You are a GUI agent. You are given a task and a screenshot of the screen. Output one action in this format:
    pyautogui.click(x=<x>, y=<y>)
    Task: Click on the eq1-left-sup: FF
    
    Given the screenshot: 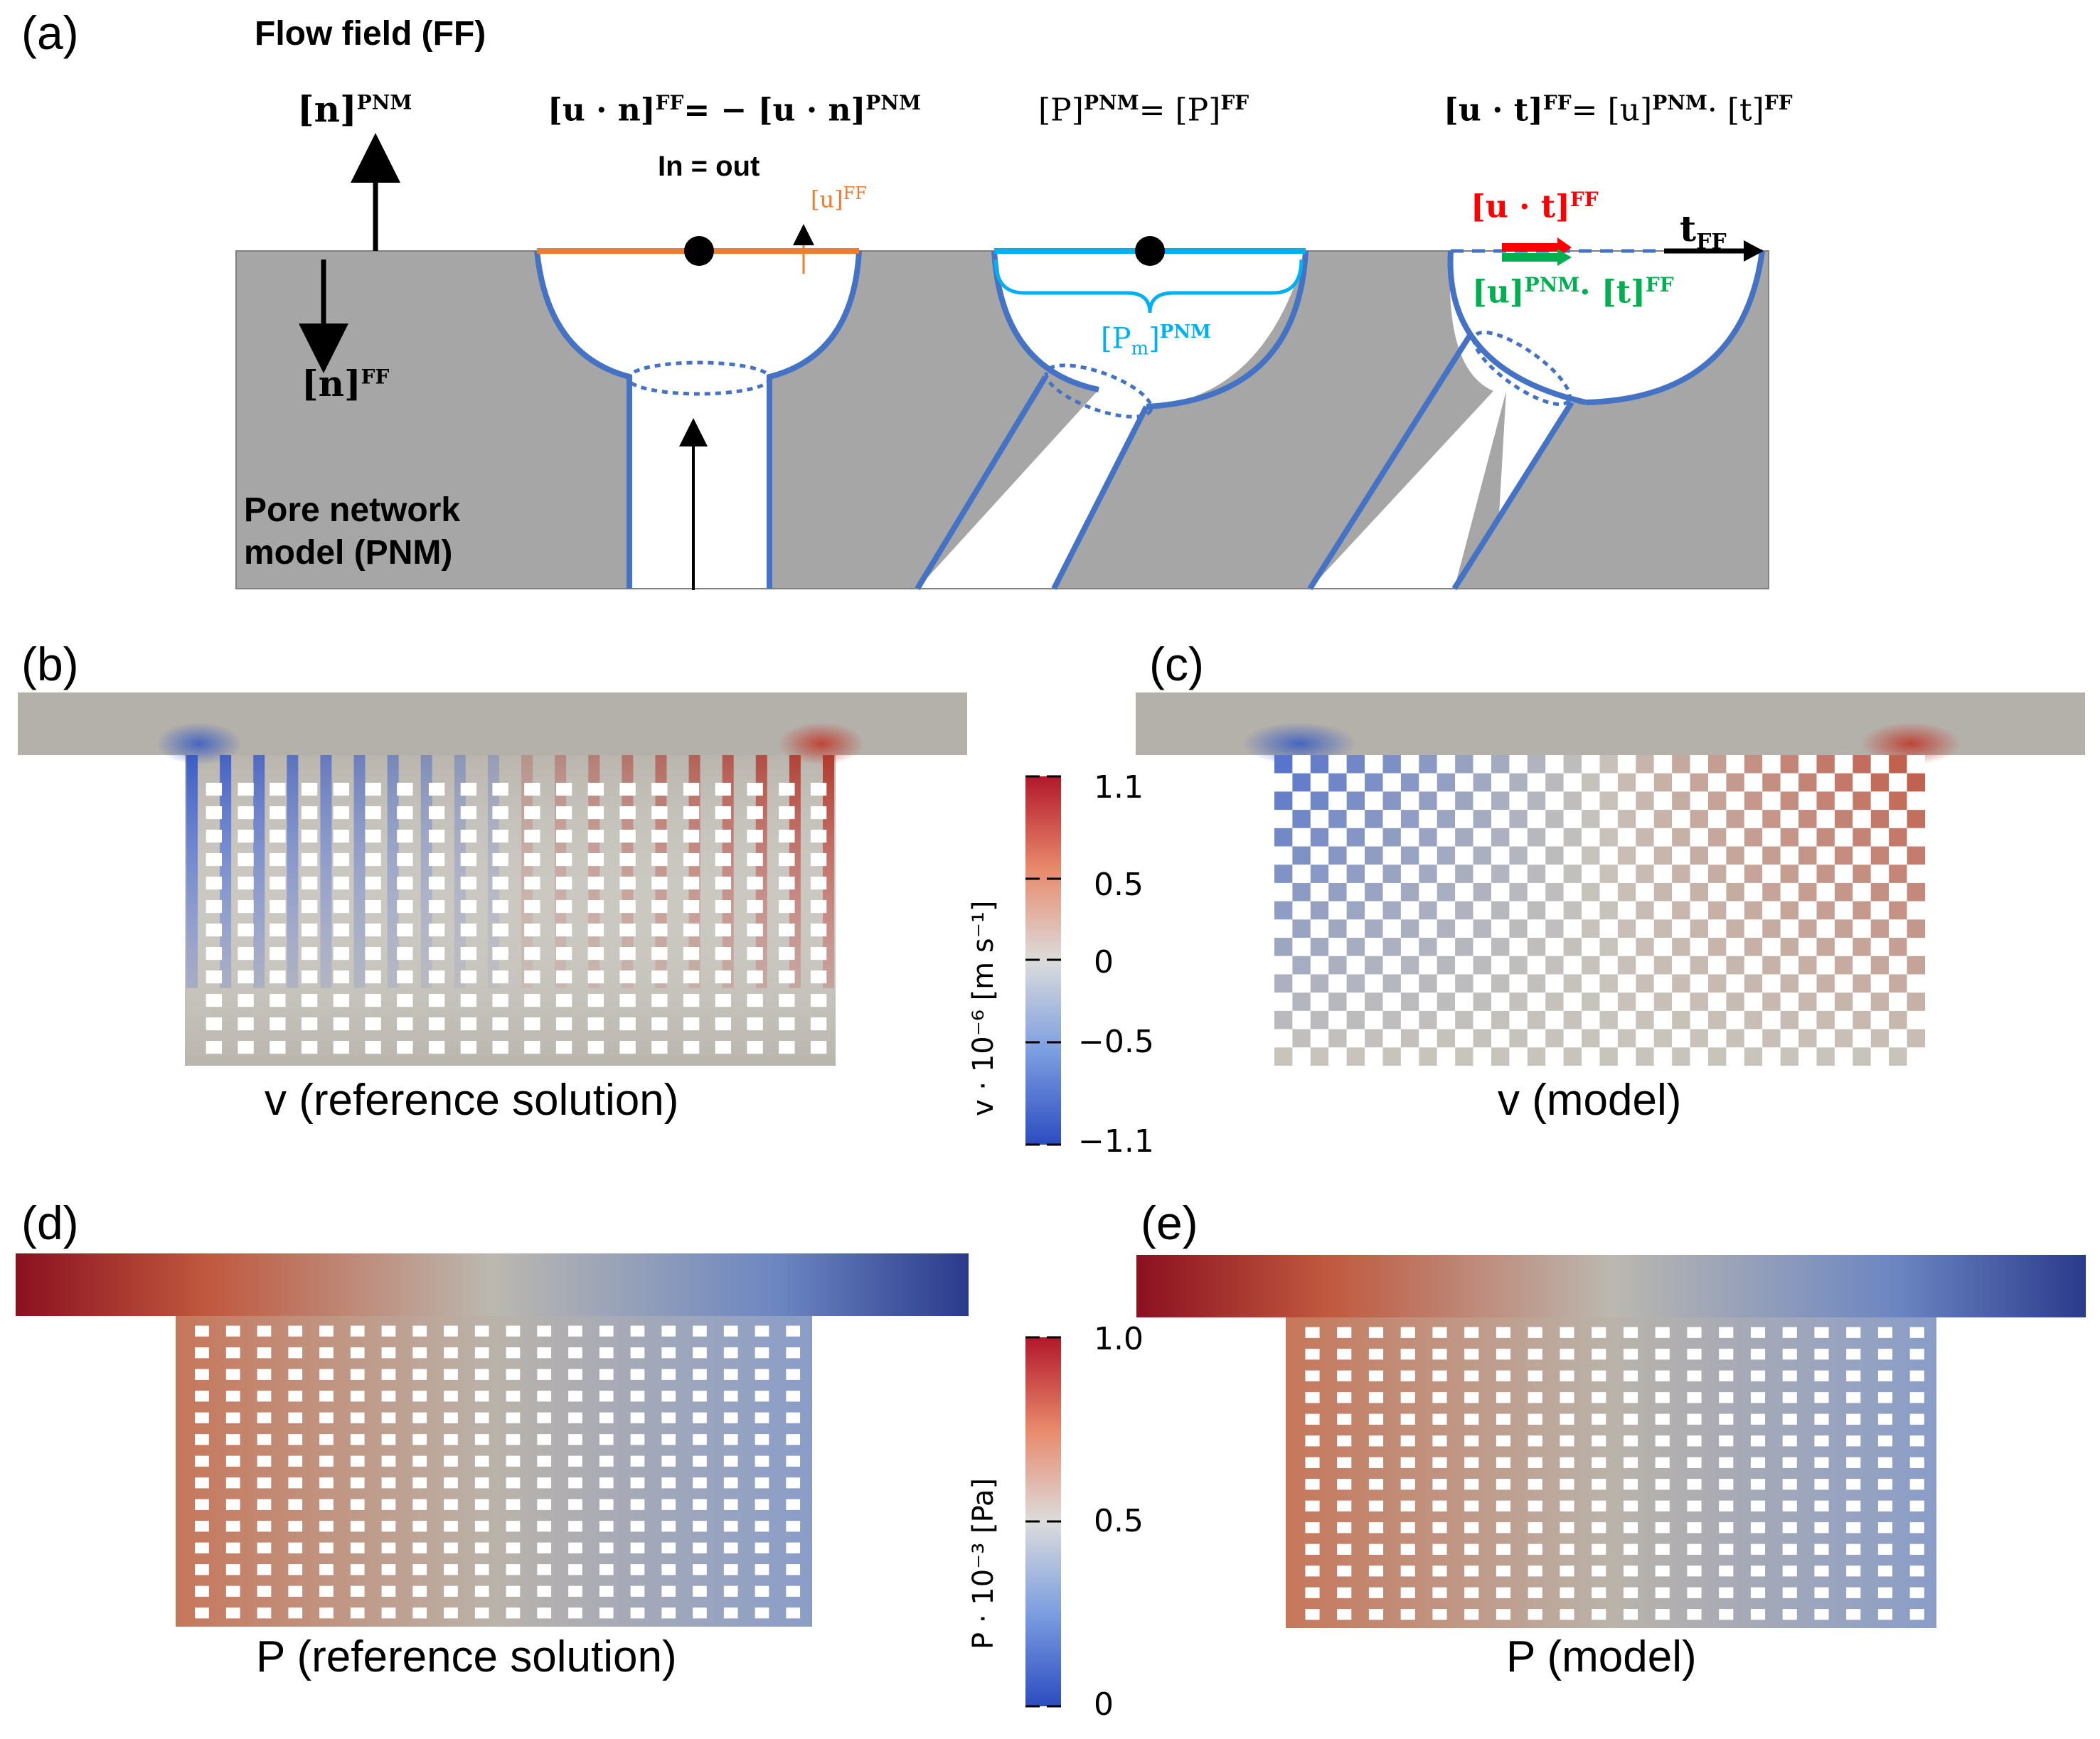 What is the action you would take?
    pyautogui.click(x=669, y=102)
    